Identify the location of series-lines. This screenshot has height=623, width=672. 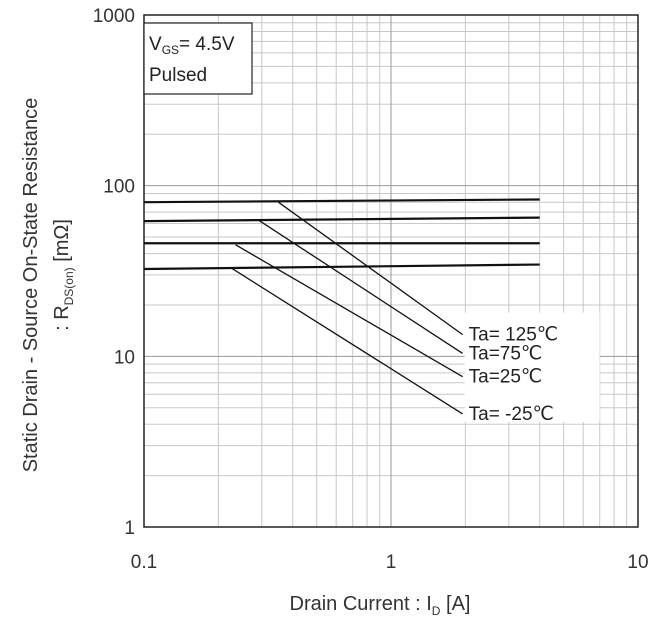
(341, 234).